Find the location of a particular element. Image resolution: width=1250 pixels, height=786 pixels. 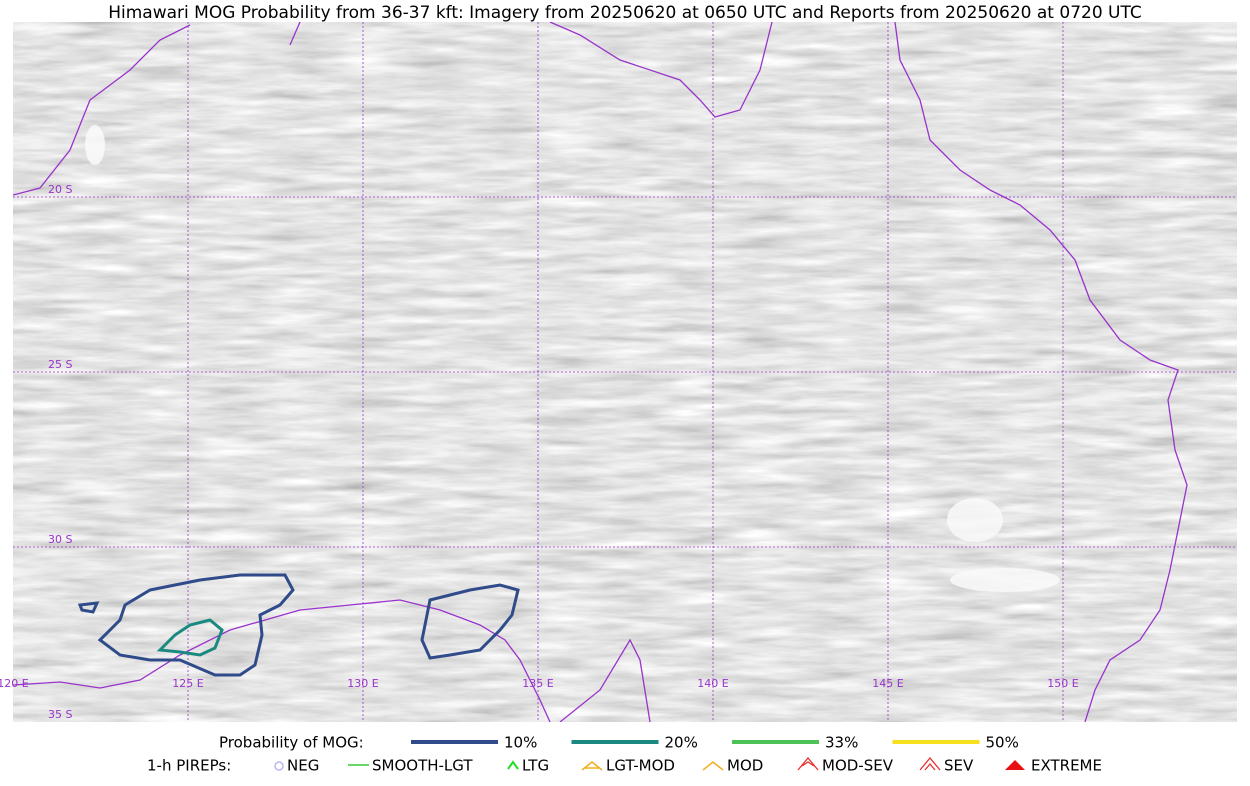

mog-contours is located at coordinates (298, 625).